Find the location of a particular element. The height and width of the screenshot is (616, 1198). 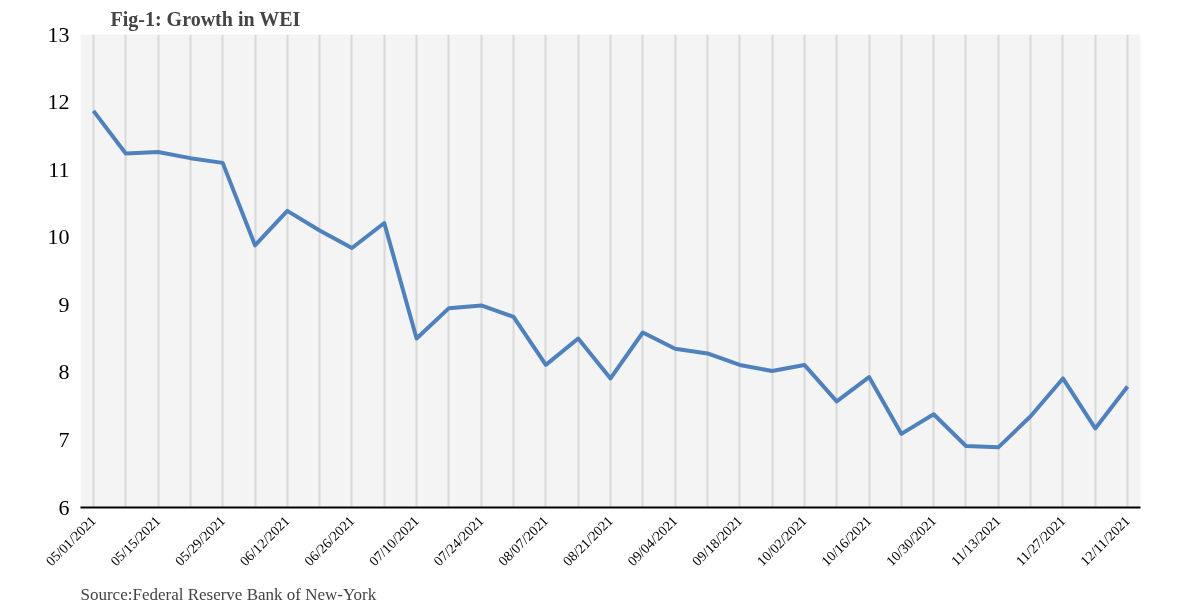

y-tick-label: 11 is located at coordinates (59, 169).